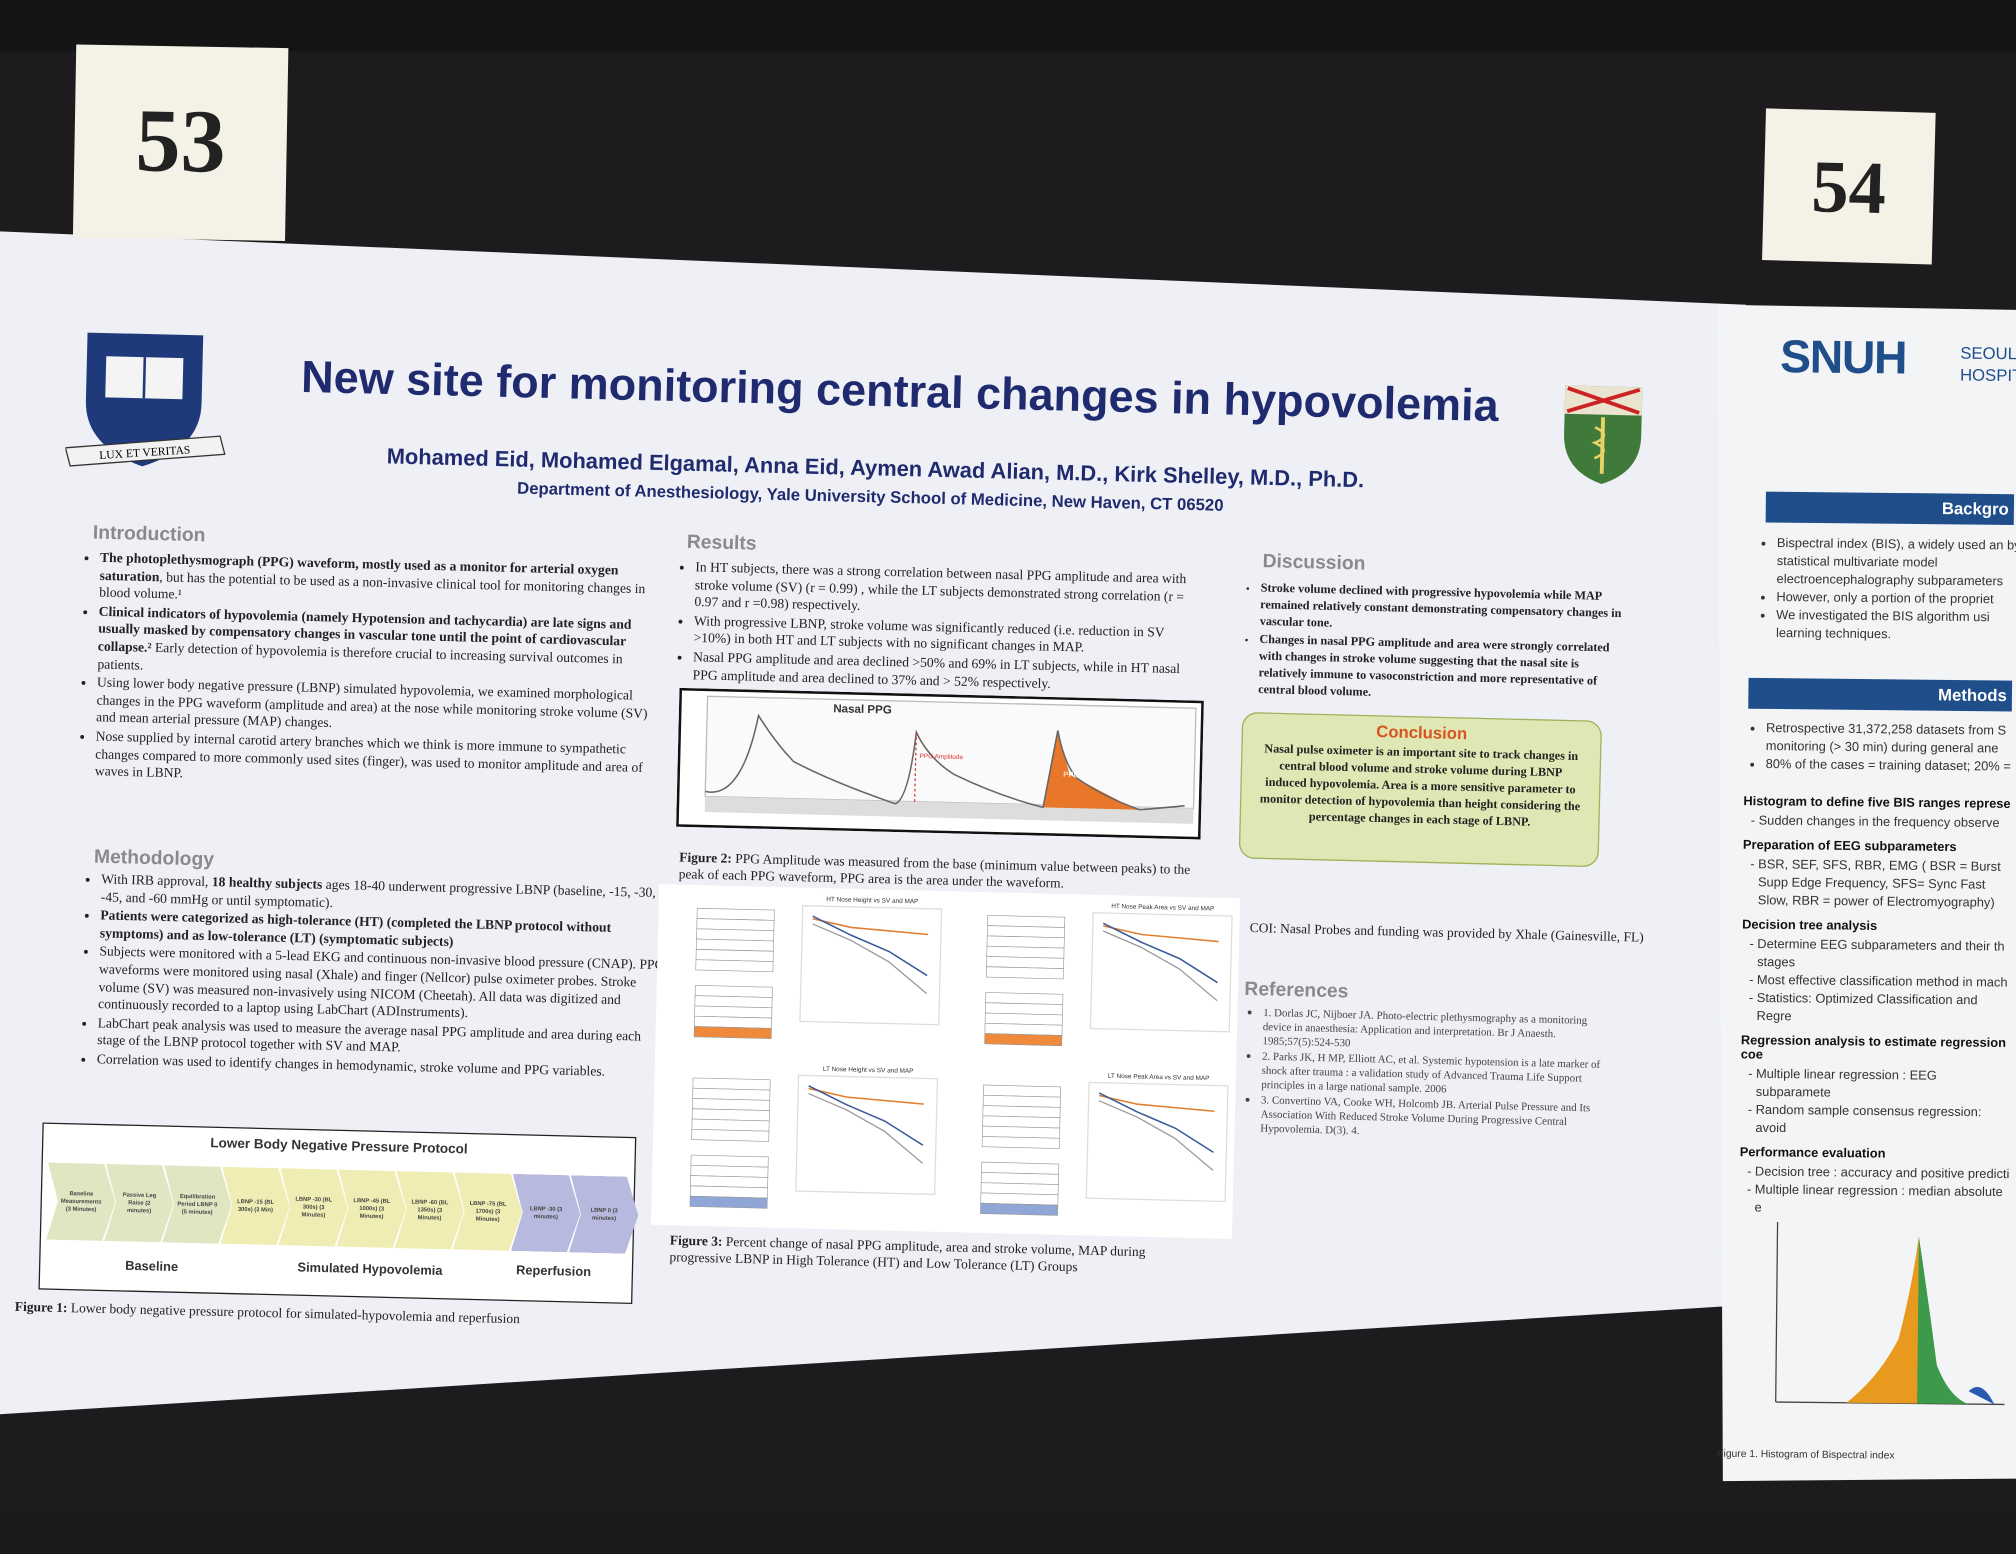 This screenshot has height=1554, width=2016. I want to click on figure-title: Nasal PPG, so click(862, 709).